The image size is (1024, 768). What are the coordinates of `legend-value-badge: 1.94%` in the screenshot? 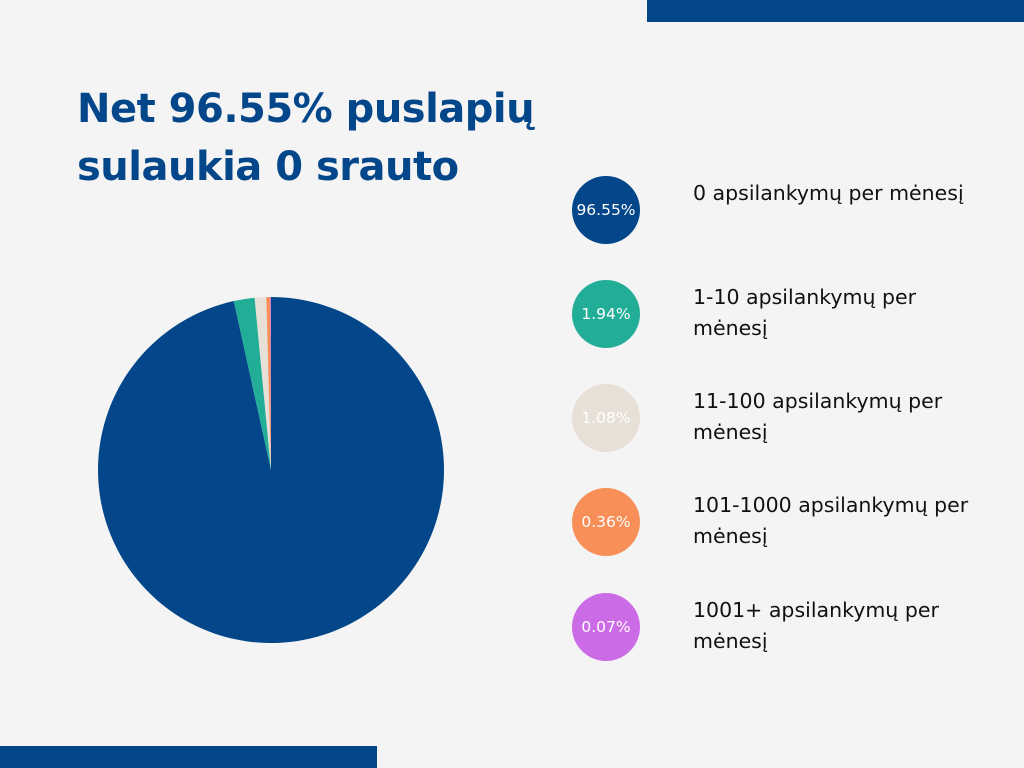 It's located at (606, 314).